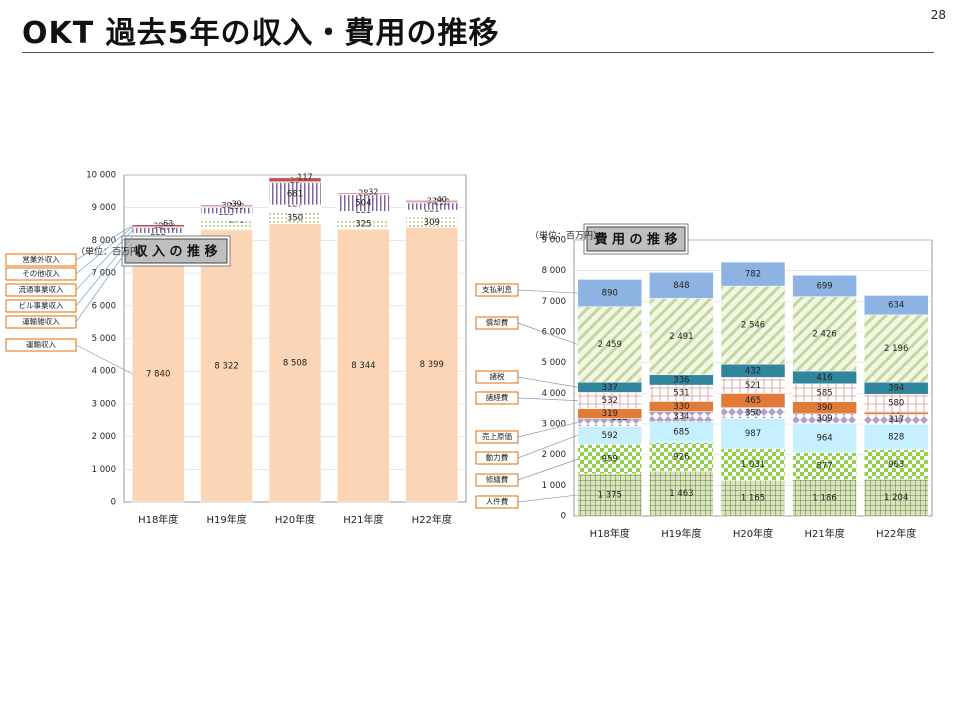 This screenshot has height=720, width=960. Describe the element at coordinates (104, 470) in the screenshot. I see `y-tick-label: 1 000` at that location.